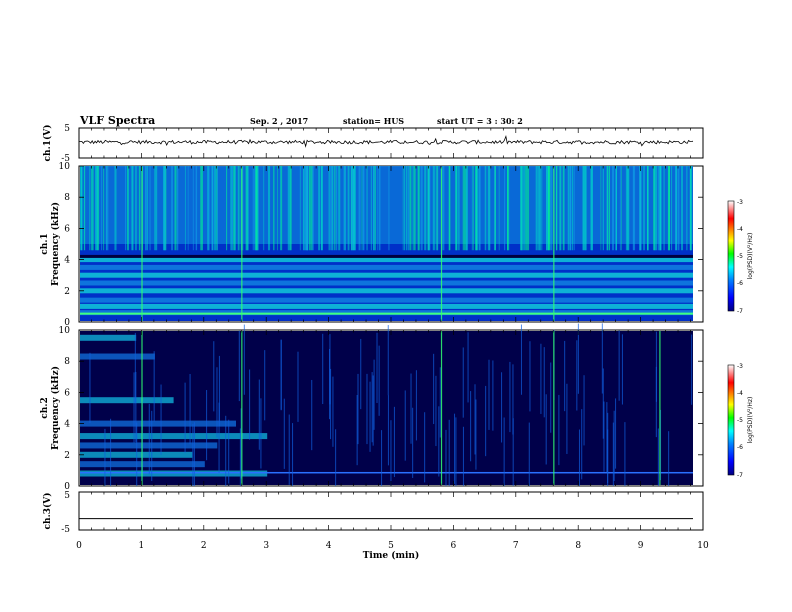 The height and width of the screenshot is (612, 792). I want to click on time-tick-label: 6, so click(454, 546).